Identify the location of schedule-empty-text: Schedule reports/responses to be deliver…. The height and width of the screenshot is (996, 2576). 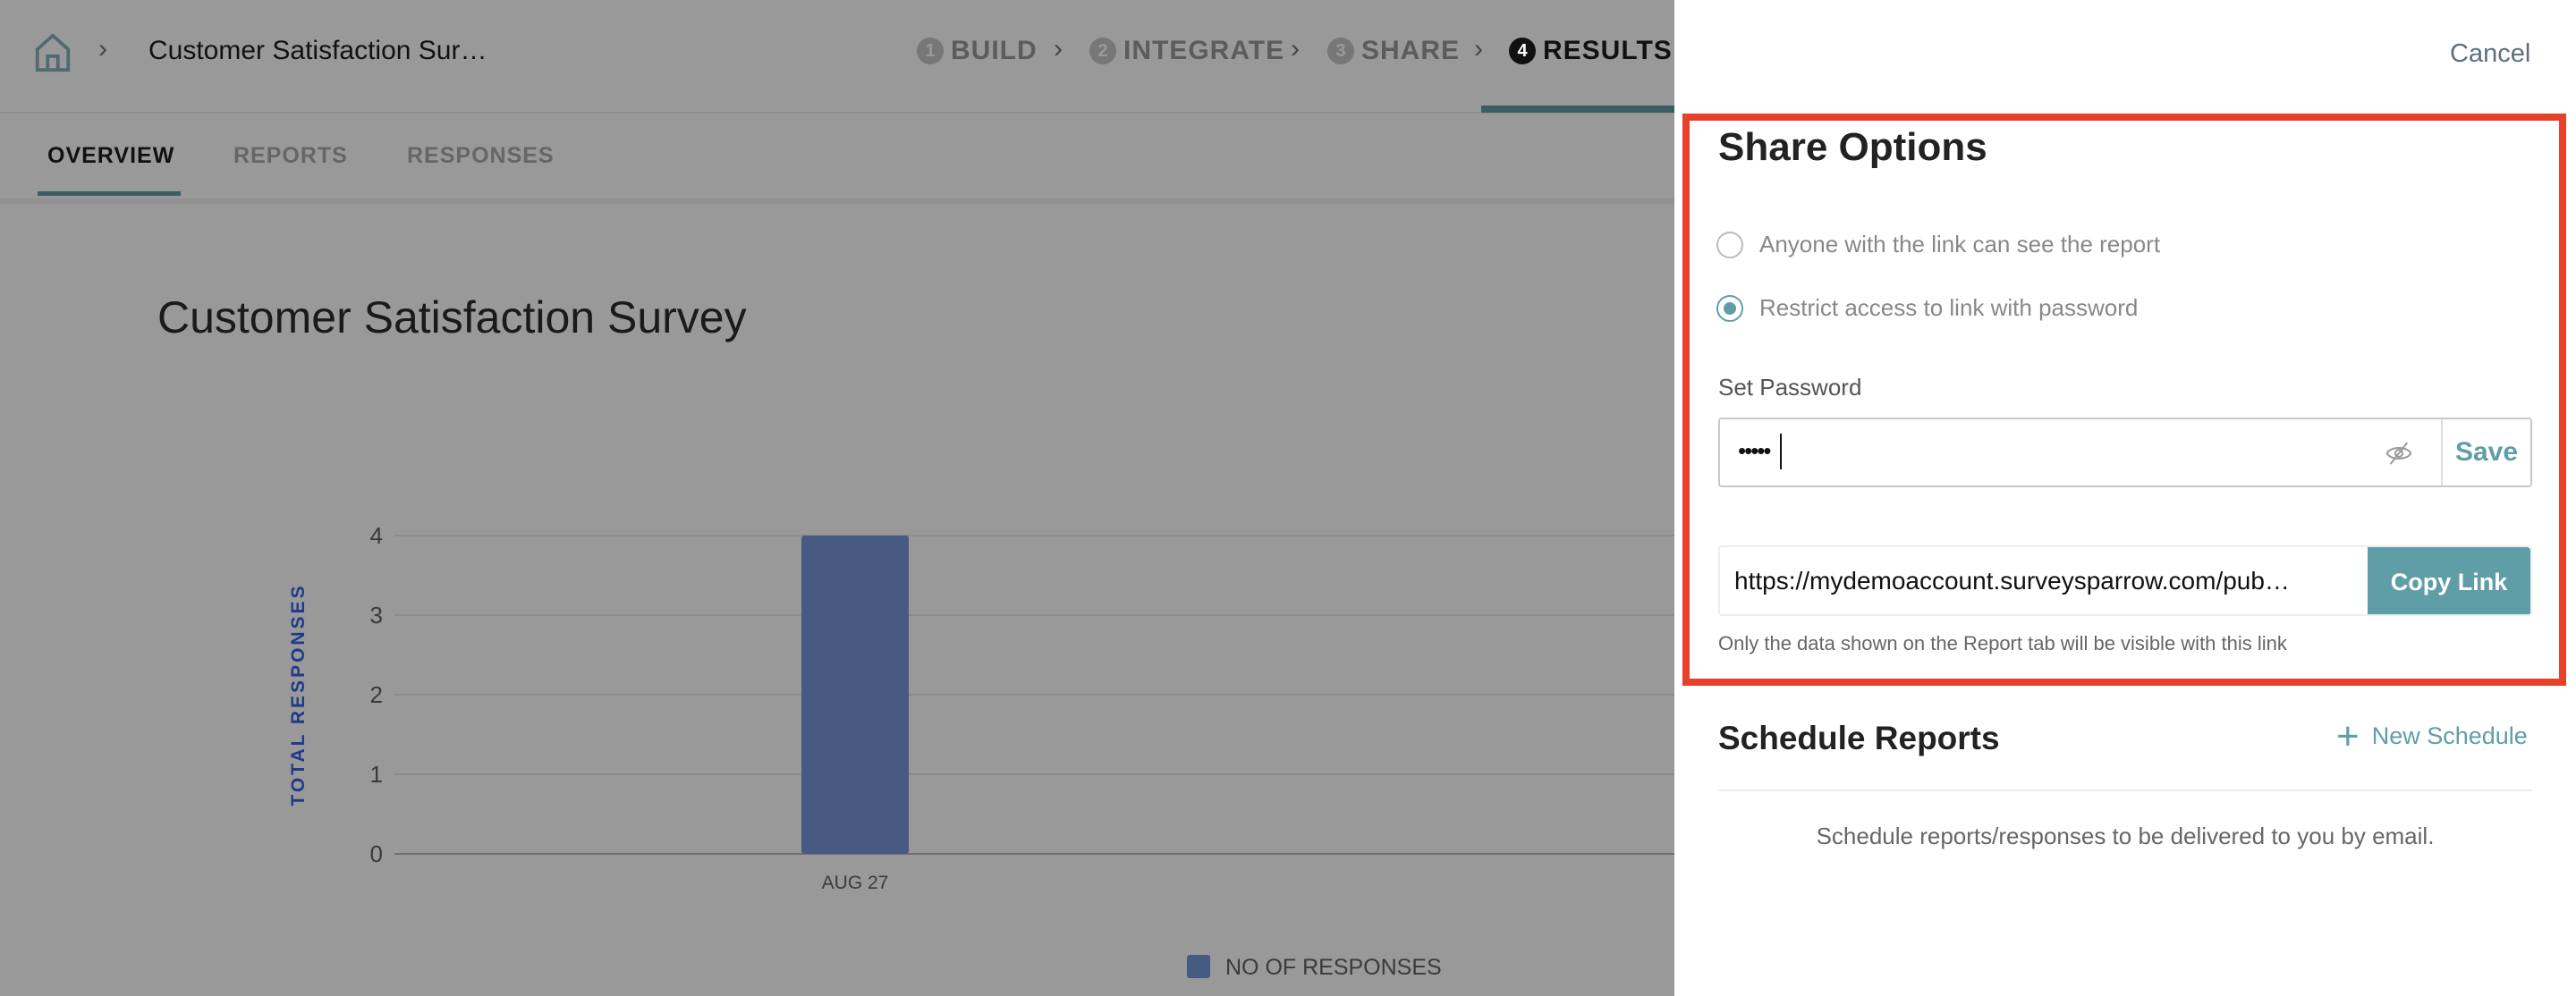
(2125, 836).